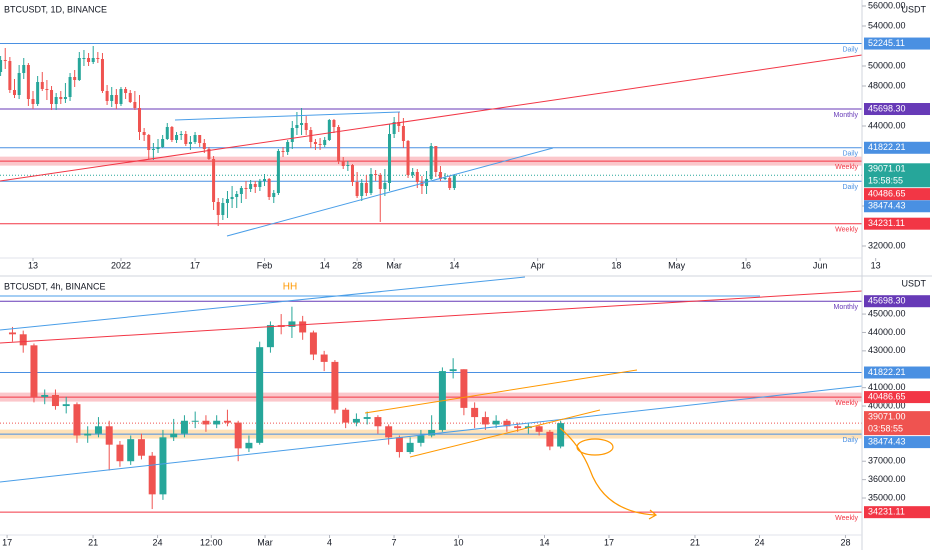 Image resolution: width=932 pixels, height=550 pixels. What do you see at coordinates (887, 313) in the screenshot?
I see `y-tick-label: 45000.00` at bounding box center [887, 313].